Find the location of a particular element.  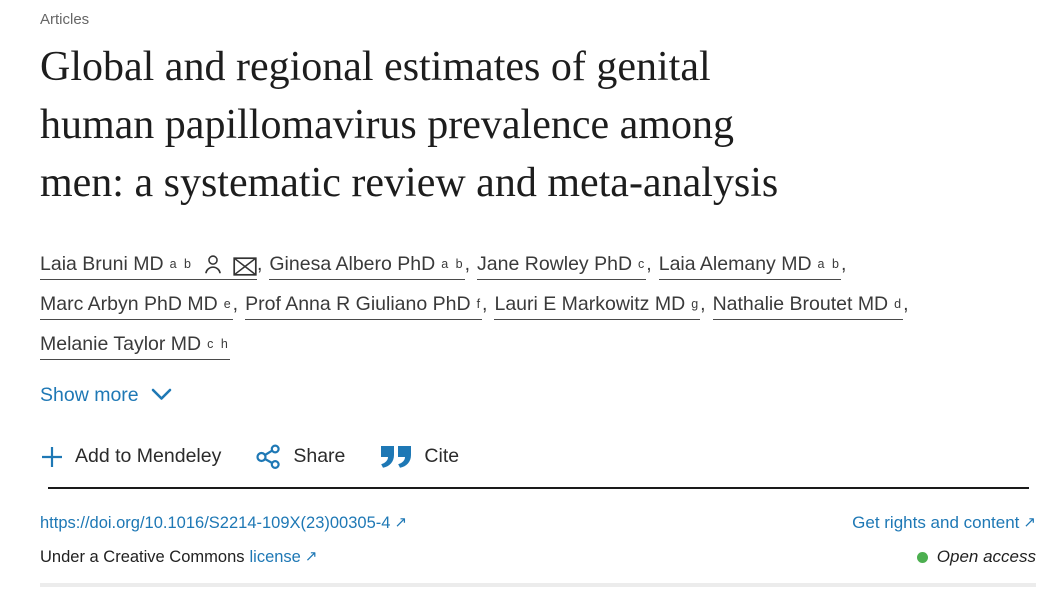

author-link: Jane Rowley PhD c is located at coordinates (562, 266).